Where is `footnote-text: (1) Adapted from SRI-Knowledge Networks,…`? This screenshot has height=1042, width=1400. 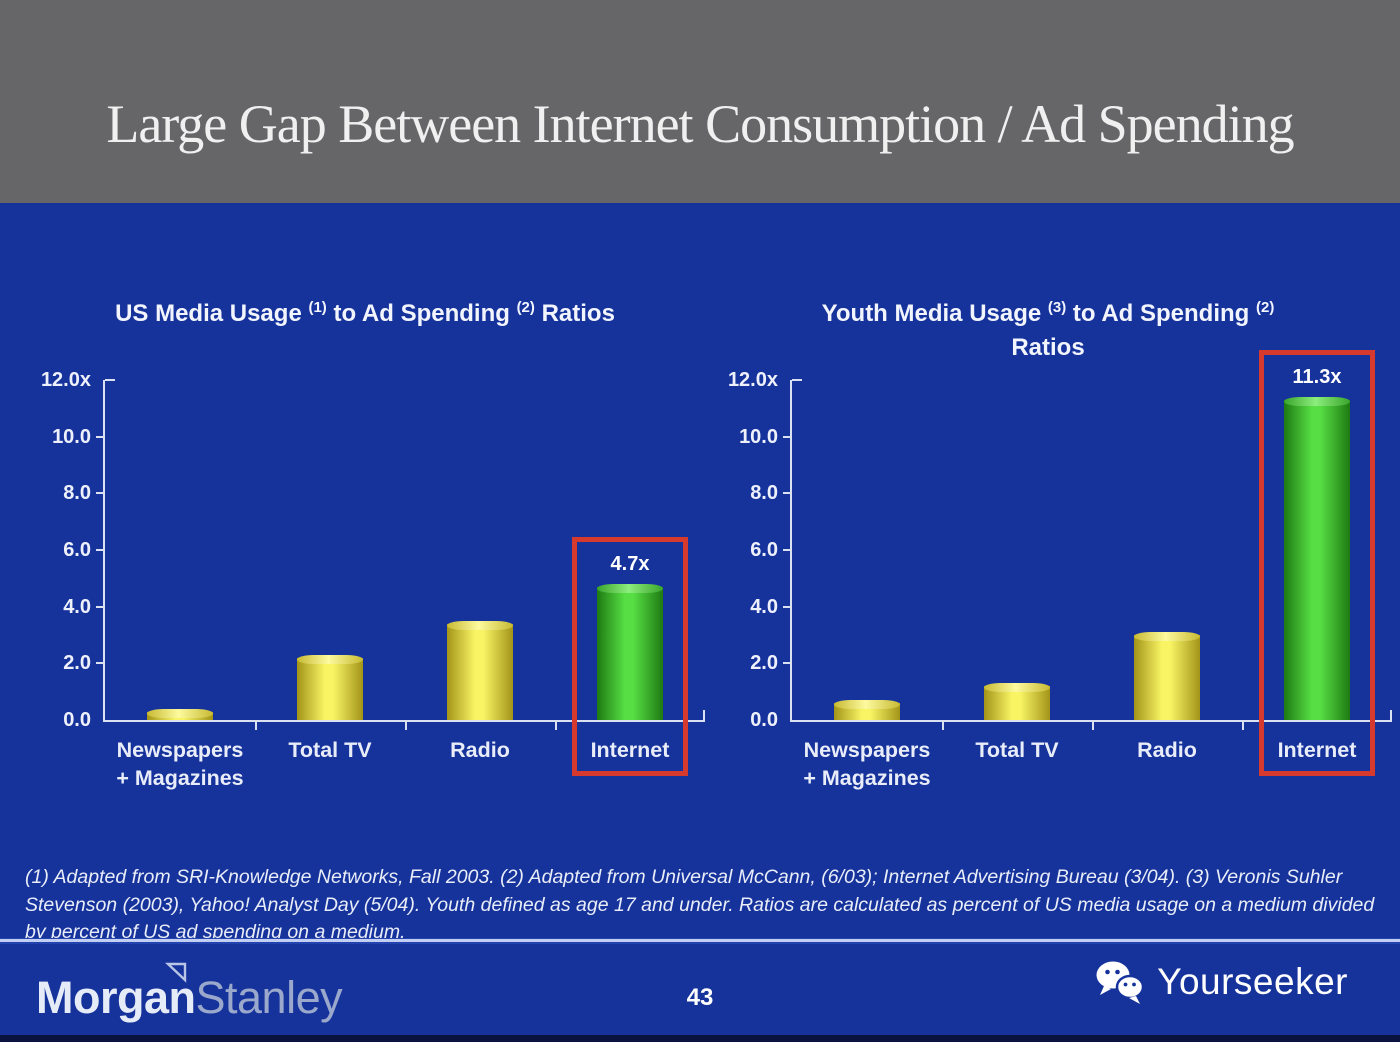 footnote-text: (1) Adapted from SRI-Knowledge Networks,… is located at coordinates (700, 904).